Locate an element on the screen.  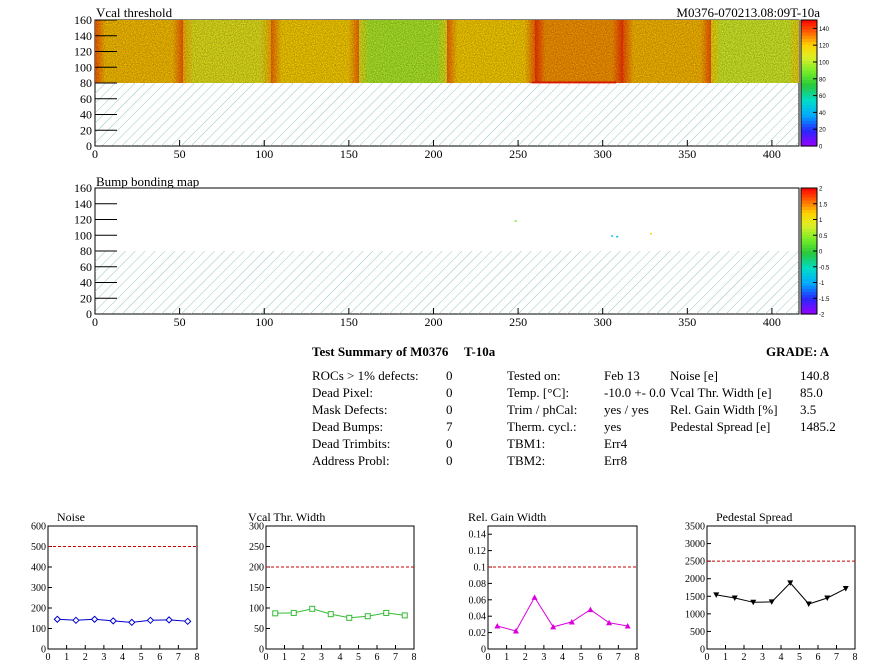
x-tick-label: 2 is located at coordinates (85, 657).